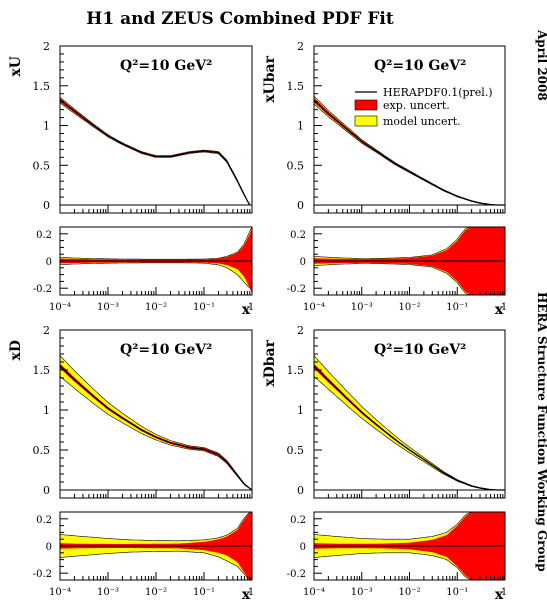 This screenshot has height=612, width=547. I want to click on side-label-group: HERA Structure Function Working Group, so click(541, 432).